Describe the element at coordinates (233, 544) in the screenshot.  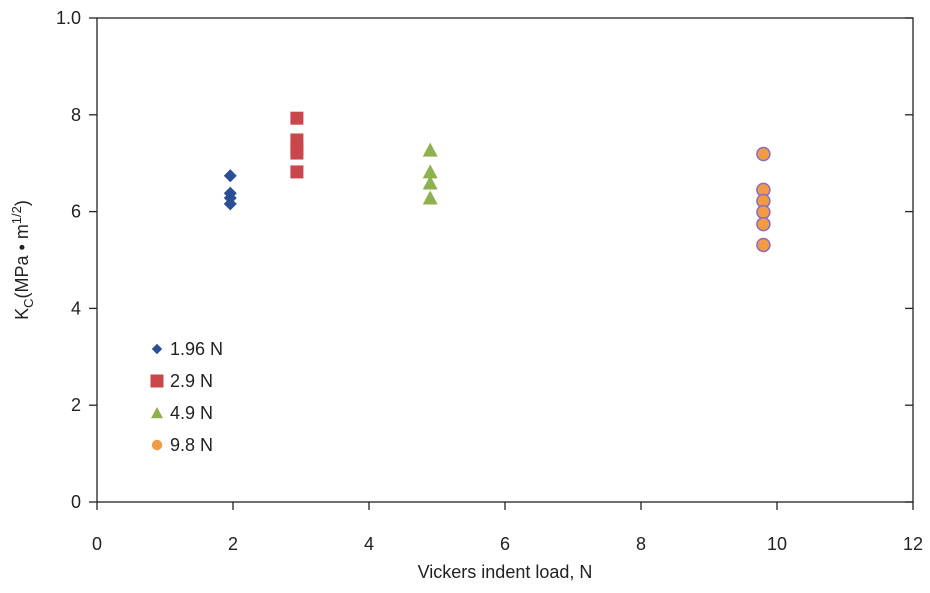
I see `x-tick-label: 2` at that location.